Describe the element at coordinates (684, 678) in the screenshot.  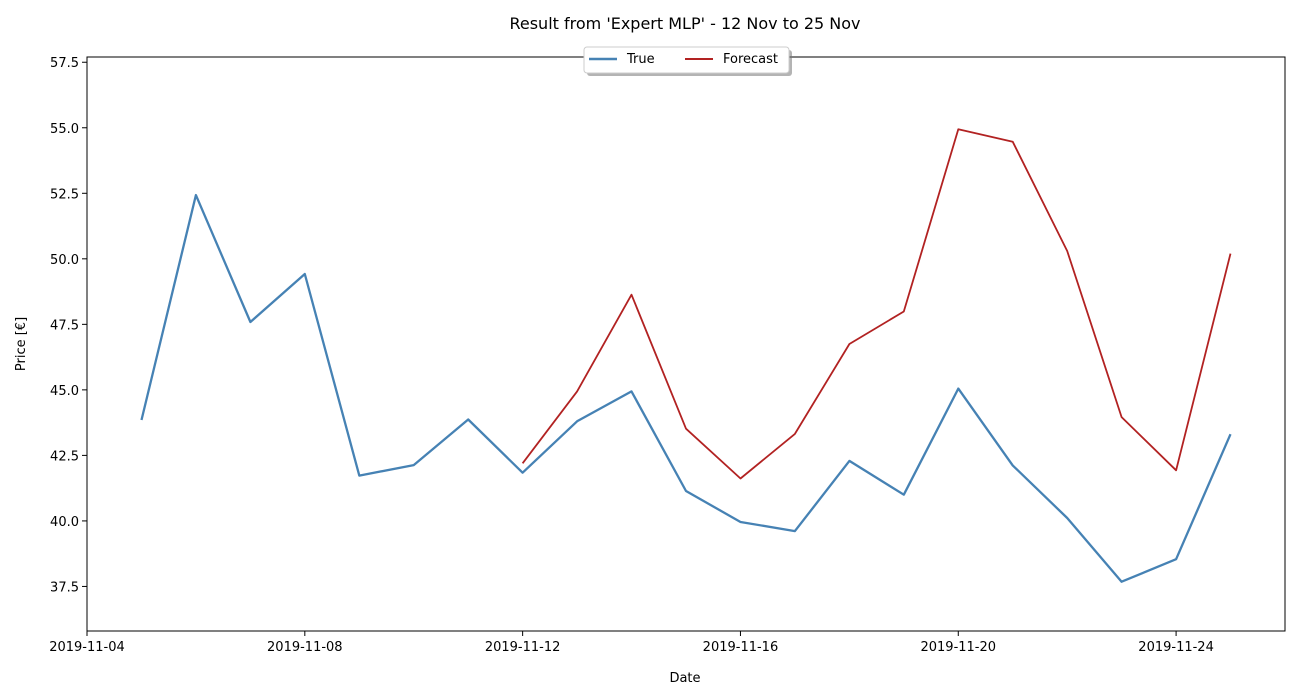
I see `x-axis-label: Date` at that location.